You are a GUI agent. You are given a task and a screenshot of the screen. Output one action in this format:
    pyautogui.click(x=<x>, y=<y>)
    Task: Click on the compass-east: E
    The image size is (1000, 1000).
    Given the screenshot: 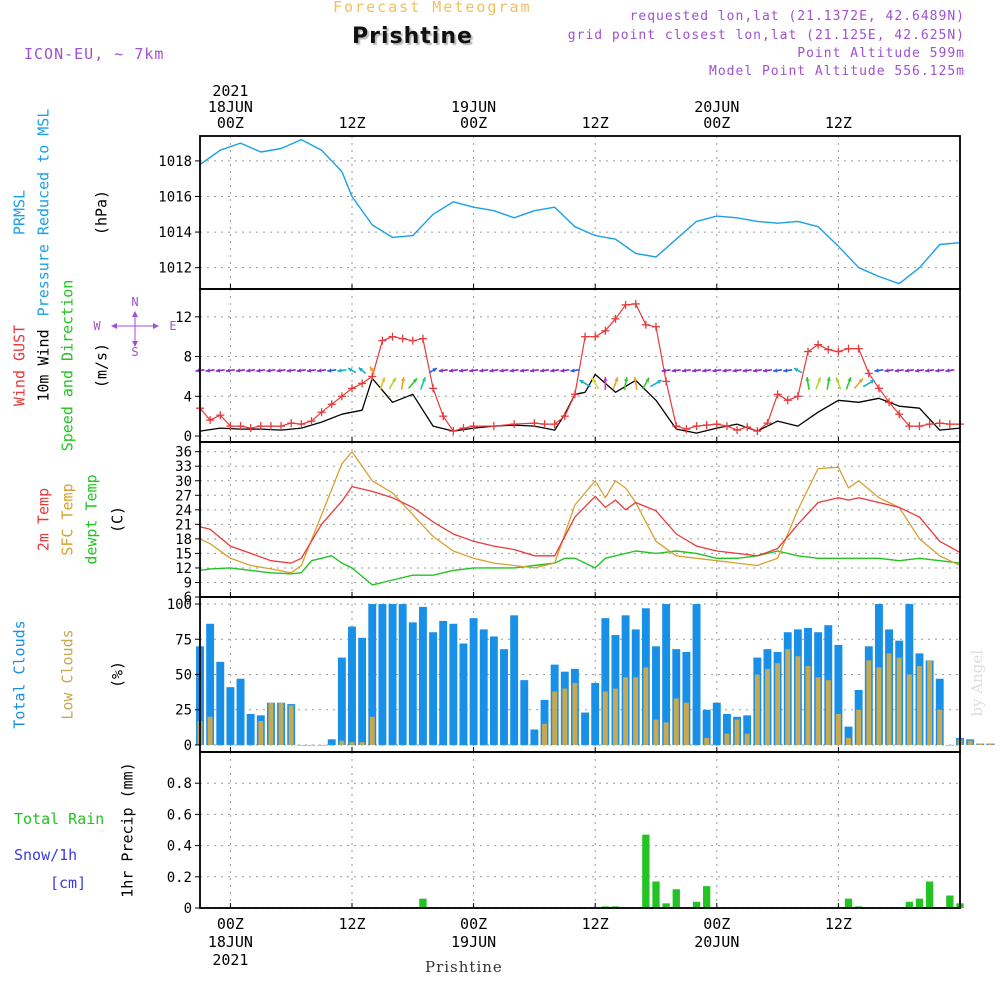 What is the action you would take?
    pyautogui.click(x=172, y=326)
    